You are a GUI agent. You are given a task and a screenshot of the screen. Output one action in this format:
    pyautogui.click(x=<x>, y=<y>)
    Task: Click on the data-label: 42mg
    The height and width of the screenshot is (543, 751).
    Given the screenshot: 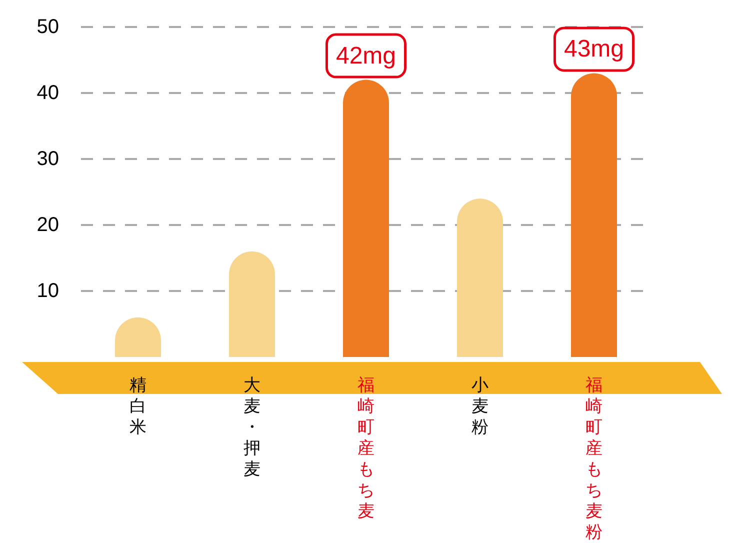 What is the action you would take?
    pyautogui.click(x=366, y=56)
    